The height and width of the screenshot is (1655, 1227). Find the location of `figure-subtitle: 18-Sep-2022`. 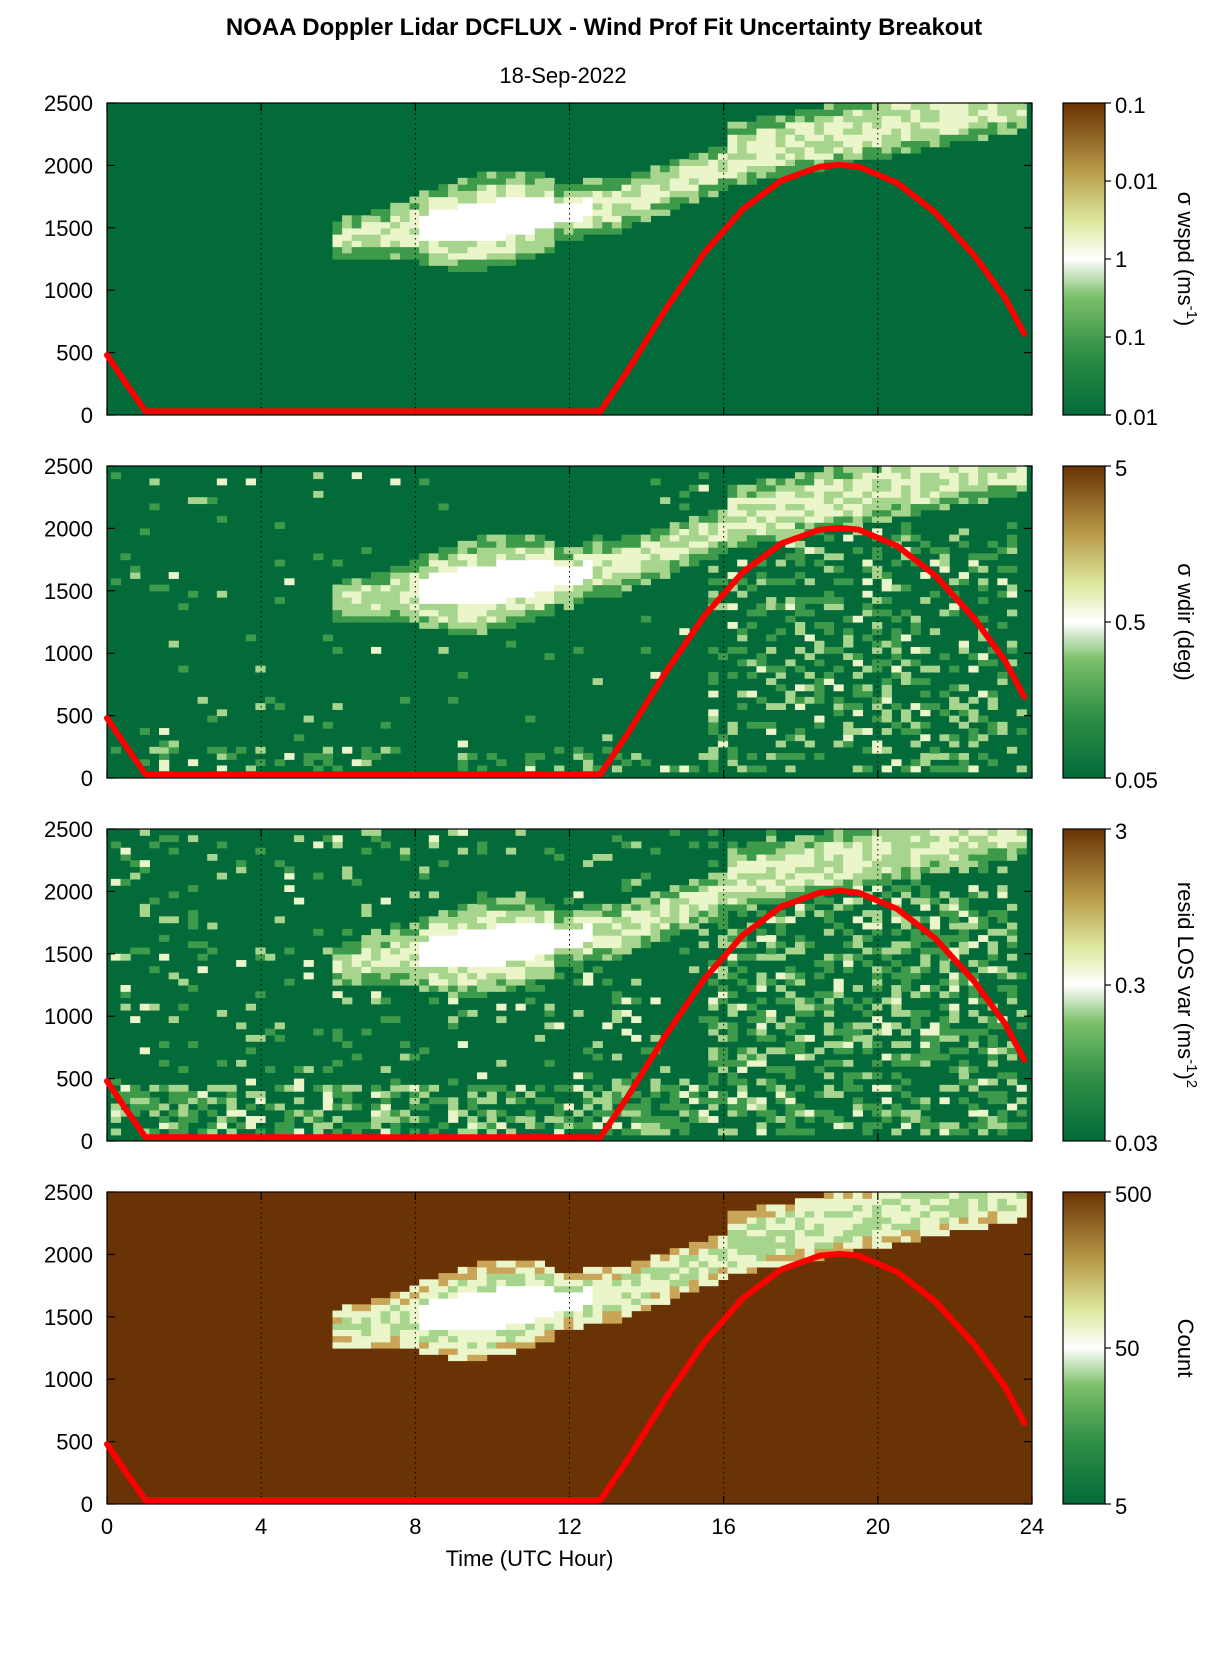

figure-subtitle: 18-Sep-2022 is located at coordinates (562, 75).